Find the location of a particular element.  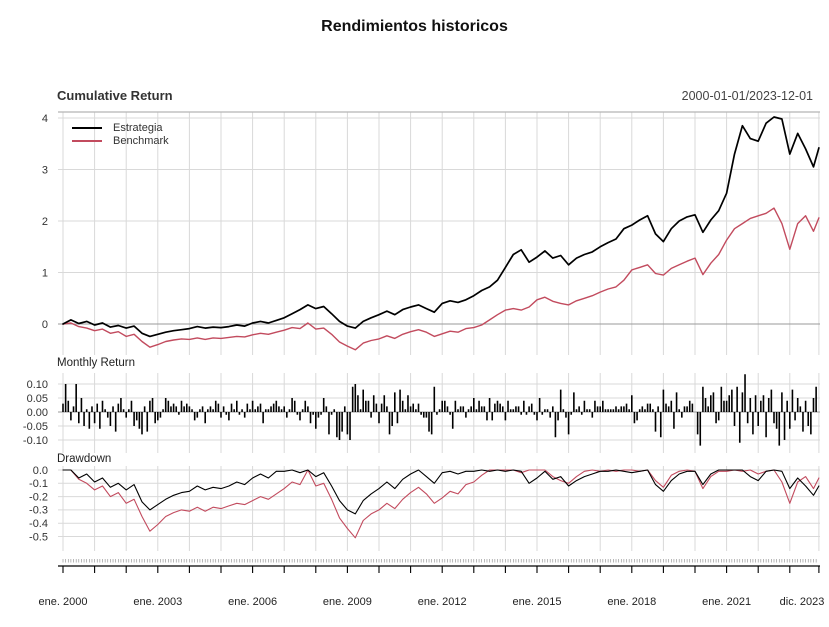

panel-title-drawdown: Drawdown is located at coordinates (84, 459).